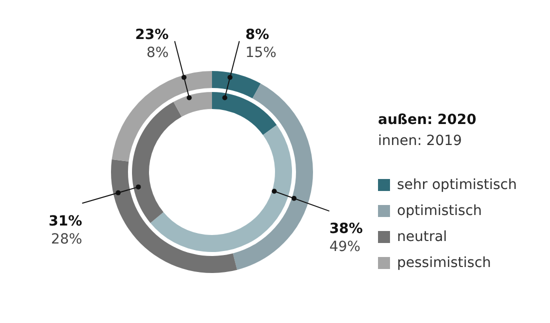  What do you see at coordinates (260, 53) in the screenshot?
I see `data-label: 15%` at bounding box center [260, 53].